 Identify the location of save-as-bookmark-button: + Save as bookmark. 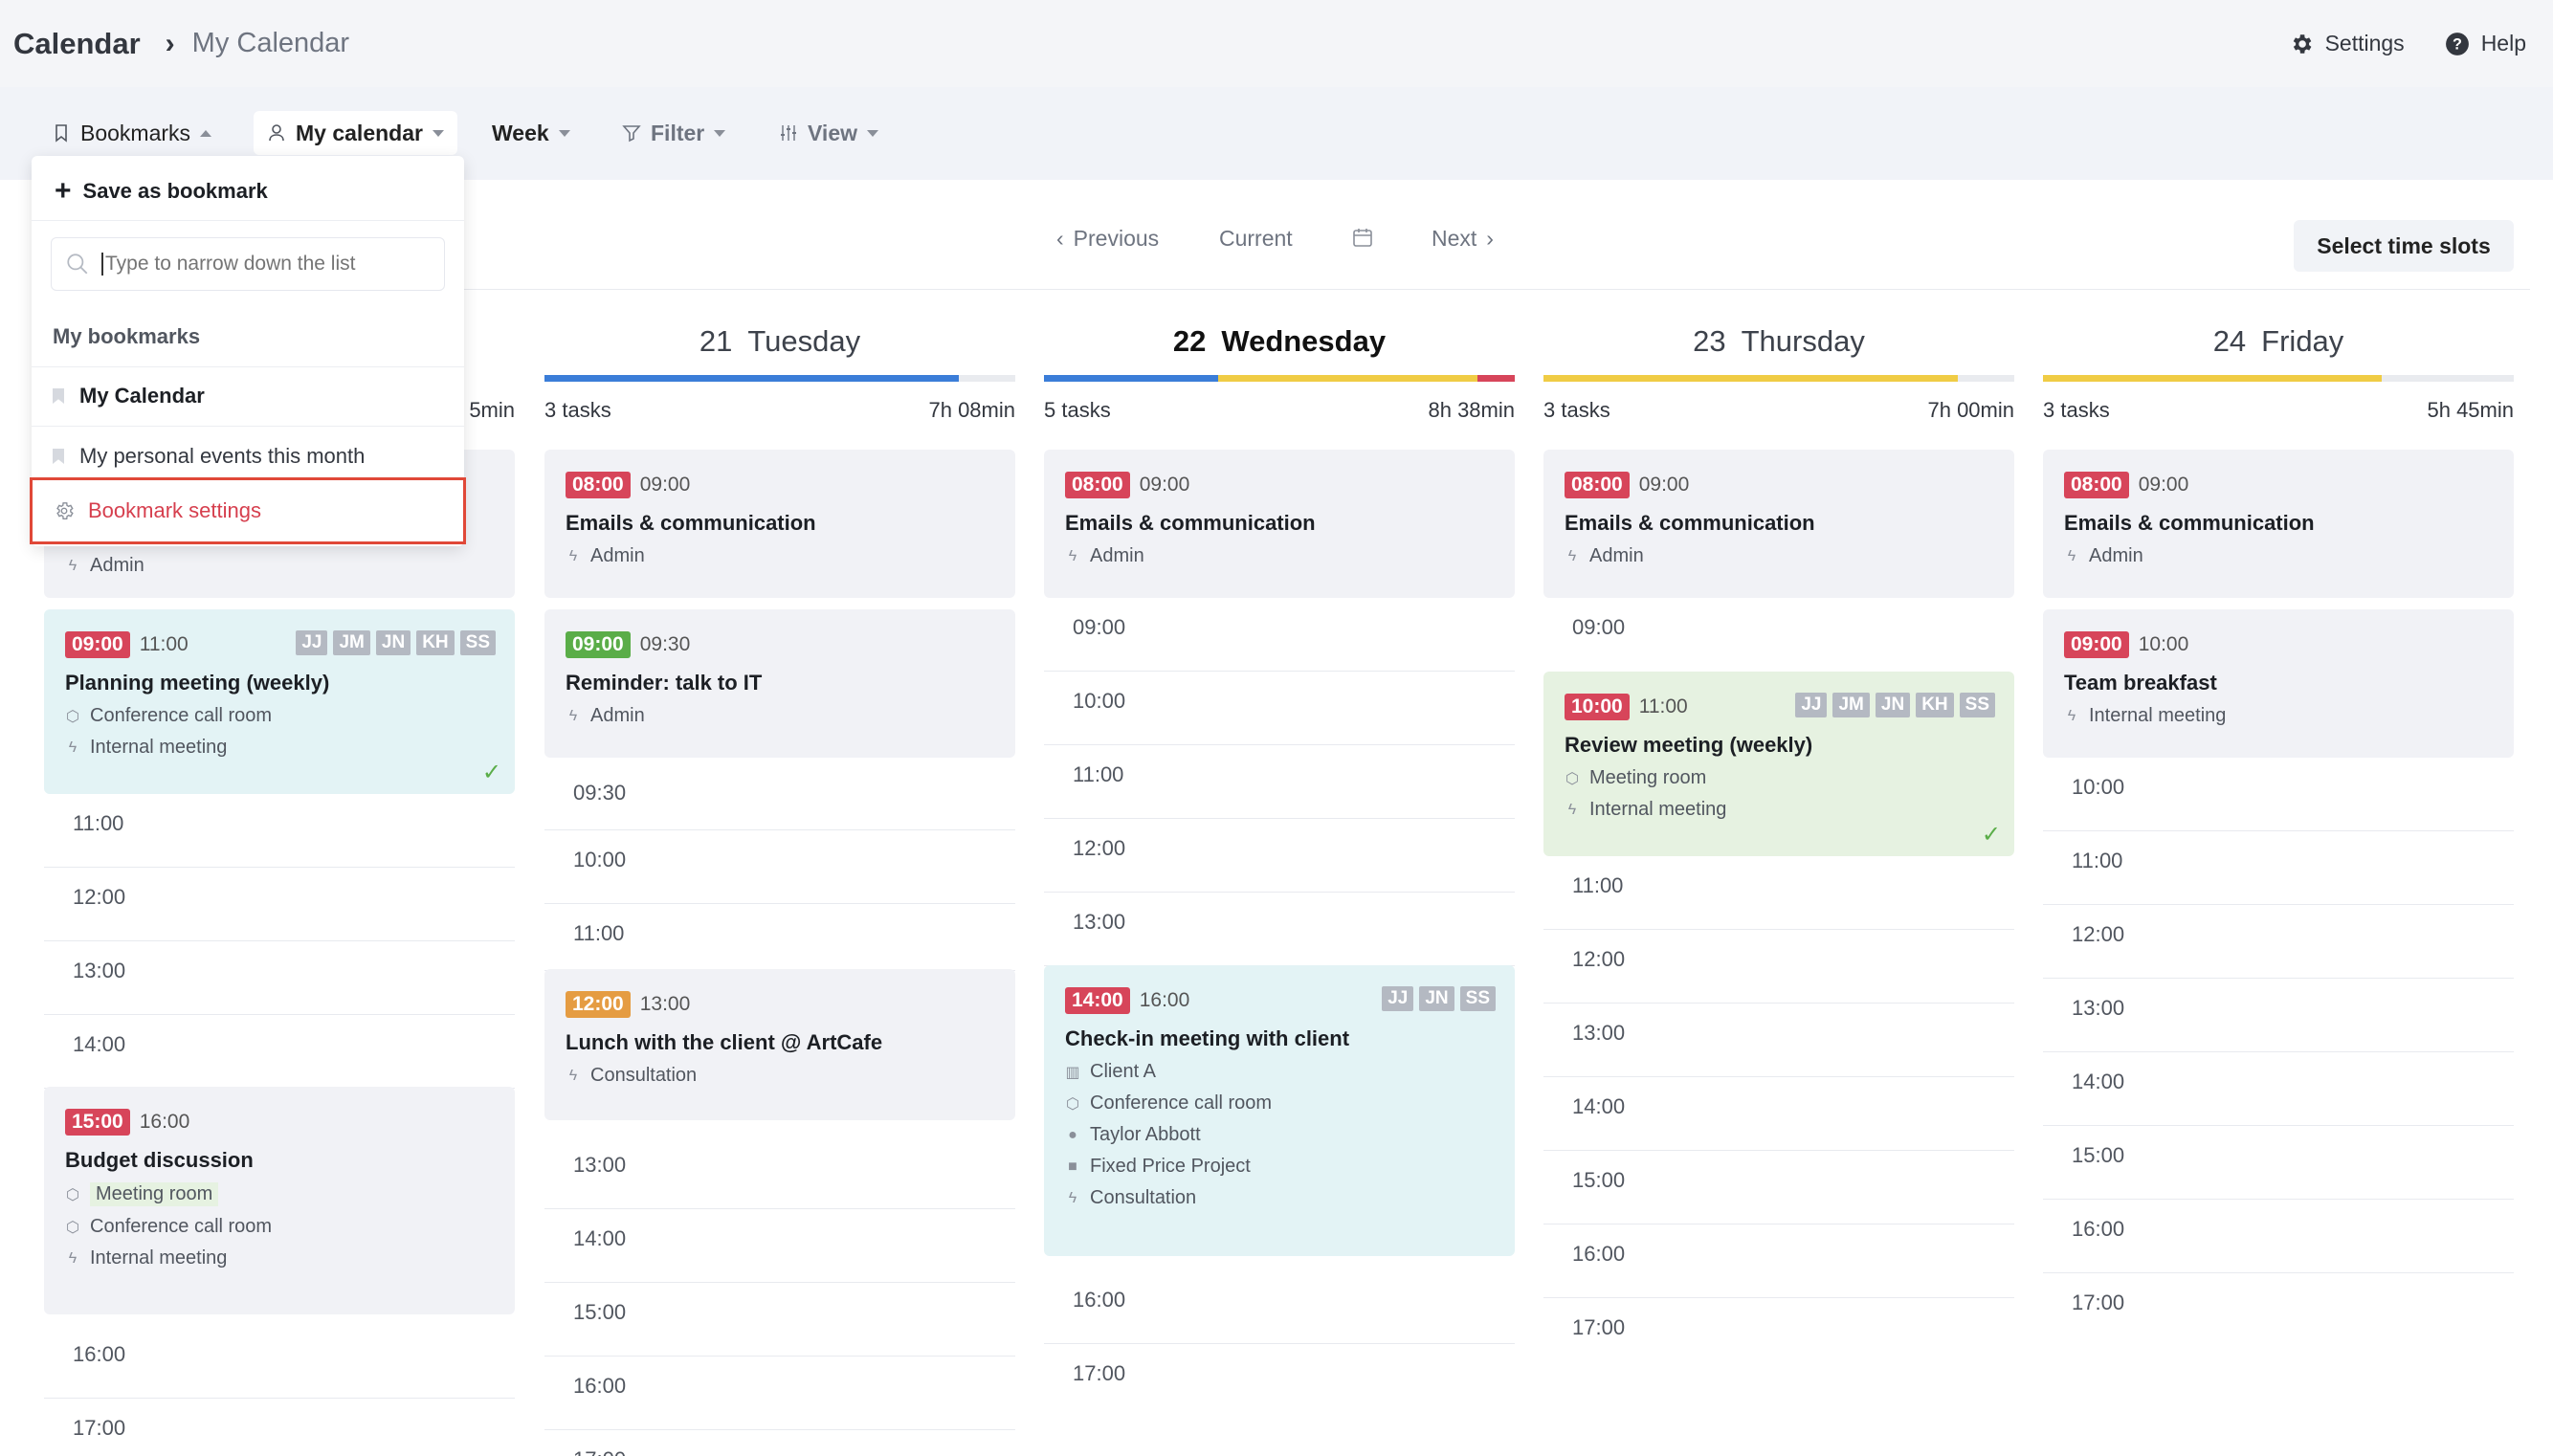
(161, 192).